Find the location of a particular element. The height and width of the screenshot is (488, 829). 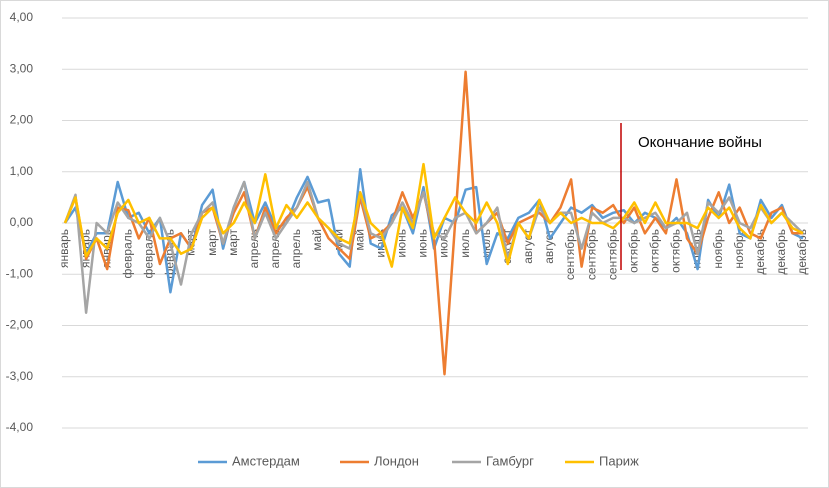

y-tick-label: 0,00 is located at coordinates (22, 222).